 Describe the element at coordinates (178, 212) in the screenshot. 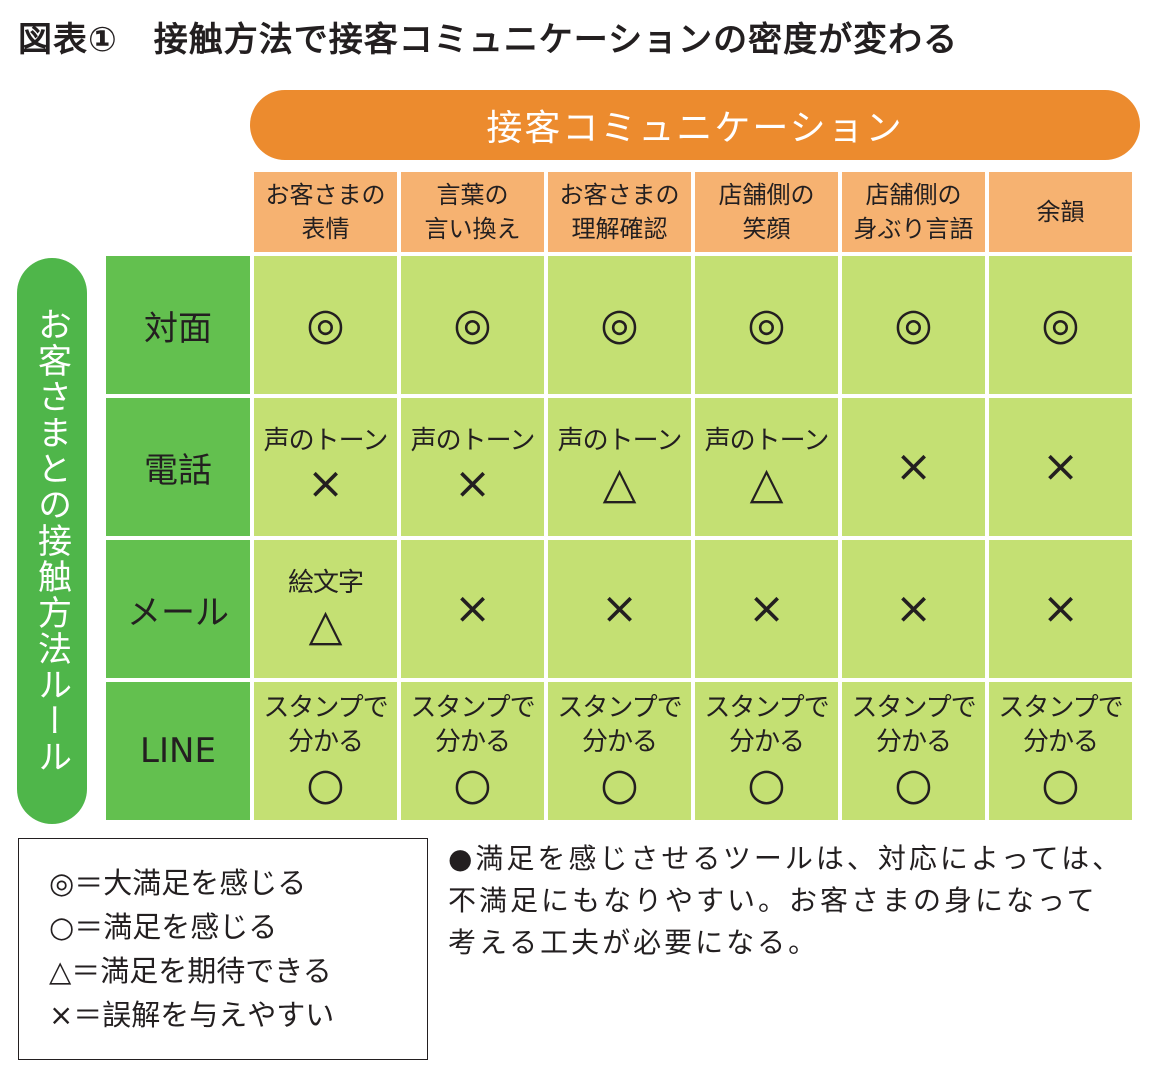

I see `table-corner` at that location.